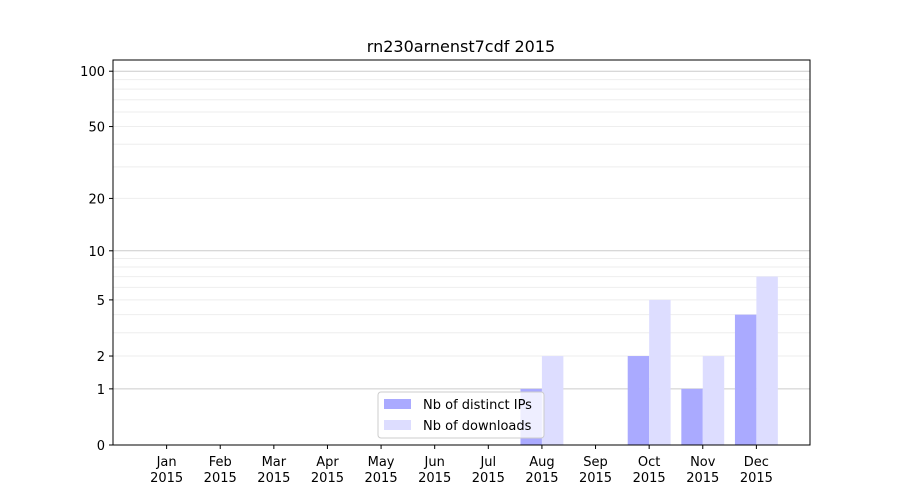 The height and width of the screenshot is (504, 900). Describe the element at coordinates (96, 199) in the screenshot. I see `y-tick-label: 20` at that location.